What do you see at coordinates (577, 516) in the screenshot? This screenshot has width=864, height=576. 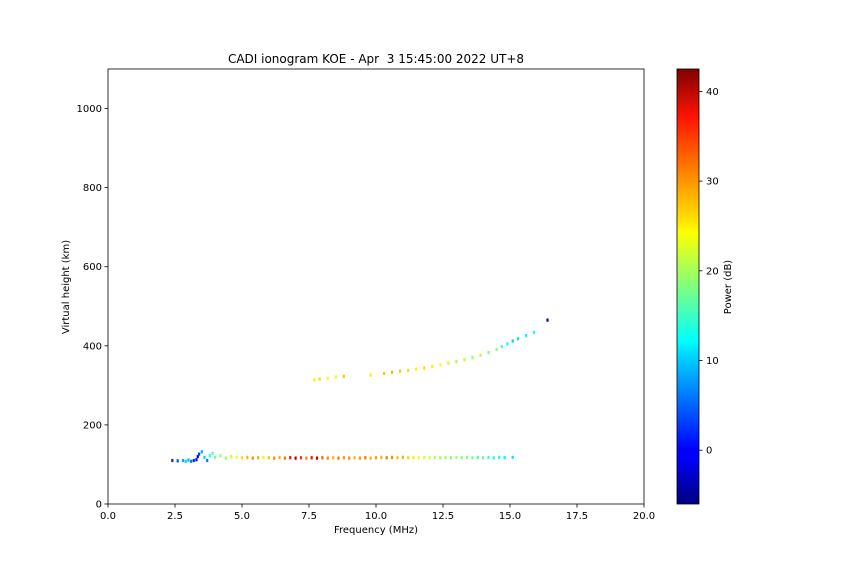 I see `x-tick-label: 17.5` at bounding box center [577, 516].